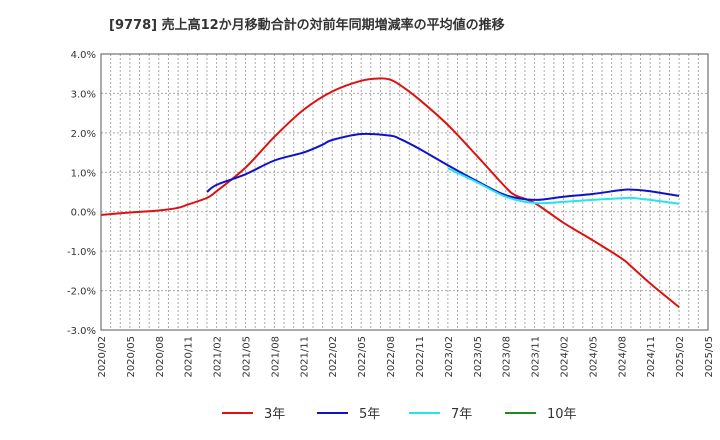 This screenshot has height=440, width=720. Describe the element at coordinates (83, 134) in the screenshot. I see `y-tick-label: 2.0%` at that location.